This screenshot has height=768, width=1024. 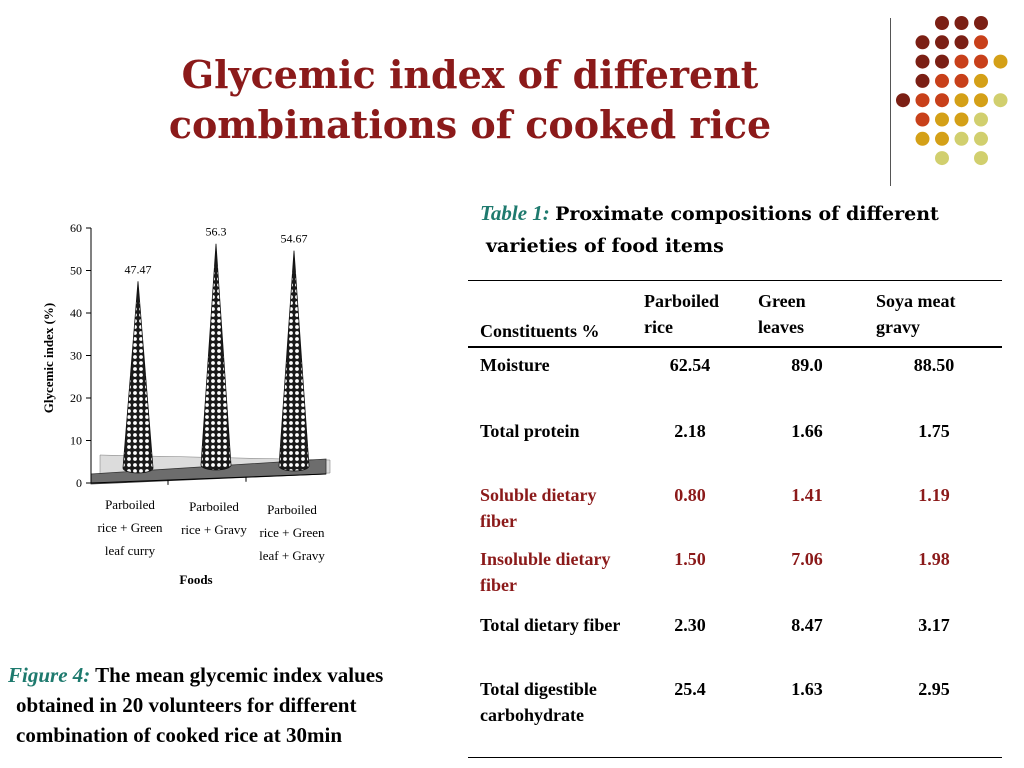 What do you see at coordinates (605, 246) in the screenshot?
I see `table-caption-line-2: varieties of food items` at bounding box center [605, 246].